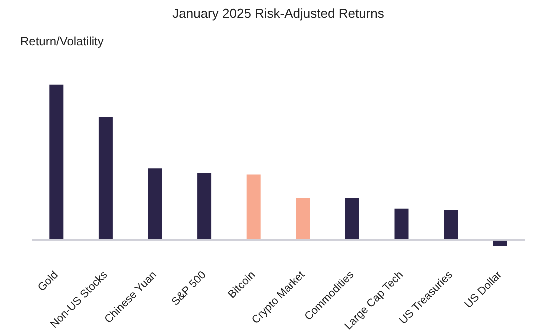 The image size is (540, 336). What do you see at coordinates (62, 41) in the screenshot?
I see `y-axis-title: Return/Volatility` at bounding box center [62, 41].